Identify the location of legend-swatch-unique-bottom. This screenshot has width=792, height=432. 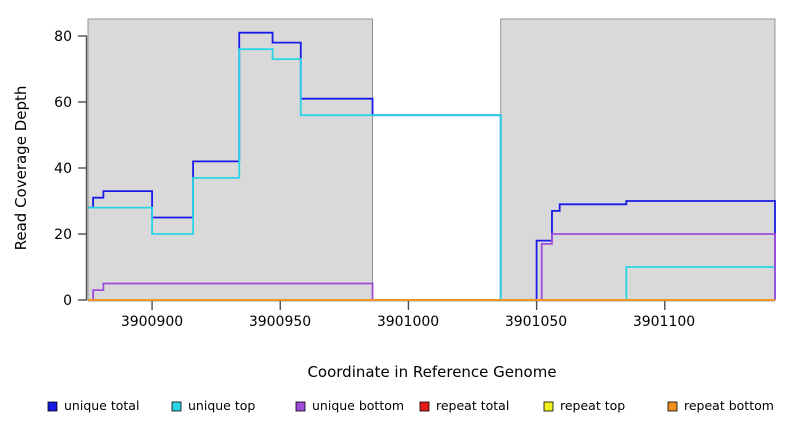
(300, 406).